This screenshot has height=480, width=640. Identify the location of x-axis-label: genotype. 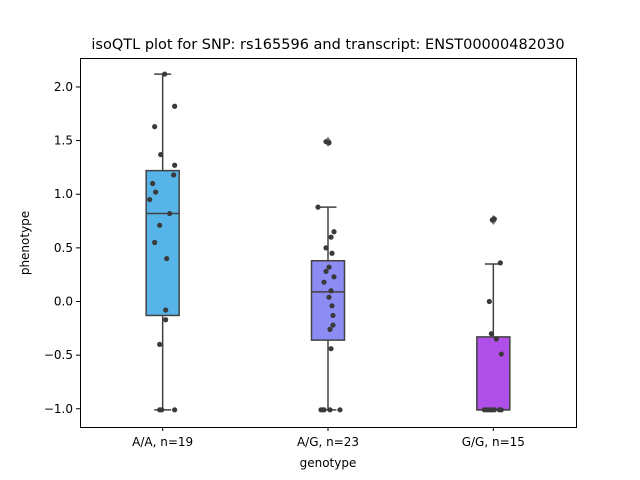
(328, 463).